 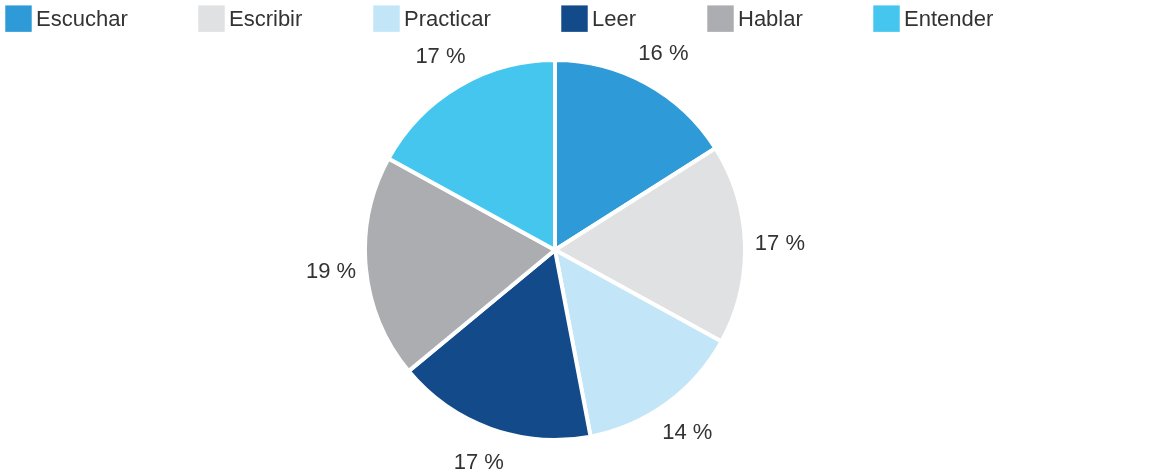 What do you see at coordinates (687, 432) in the screenshot?
I see `data-label: 14 %` at bounding box center [687, 432].